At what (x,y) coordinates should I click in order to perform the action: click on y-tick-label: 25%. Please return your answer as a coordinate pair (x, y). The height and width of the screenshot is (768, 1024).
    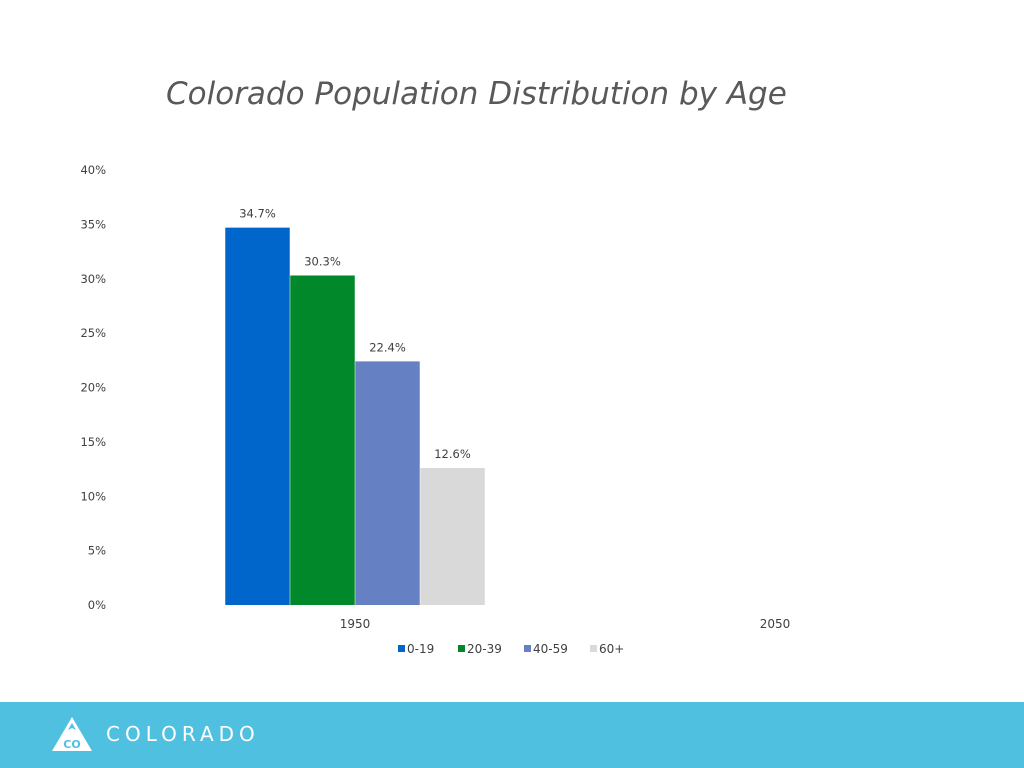
    Looking at the image, I should click on (93, 333).